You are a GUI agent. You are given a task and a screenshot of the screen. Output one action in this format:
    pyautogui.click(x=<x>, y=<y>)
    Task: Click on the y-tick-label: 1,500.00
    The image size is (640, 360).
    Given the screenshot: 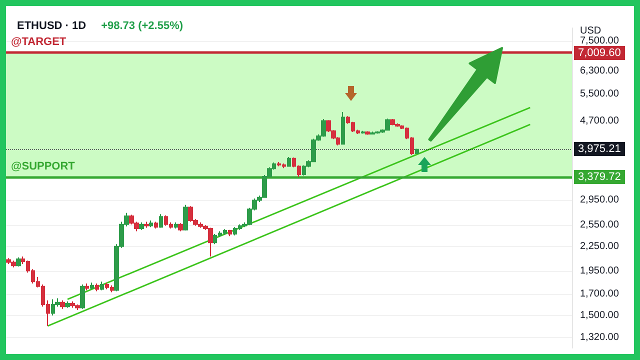 What is the action you would take?
    pyautogui.click(x=600, y=316)
    